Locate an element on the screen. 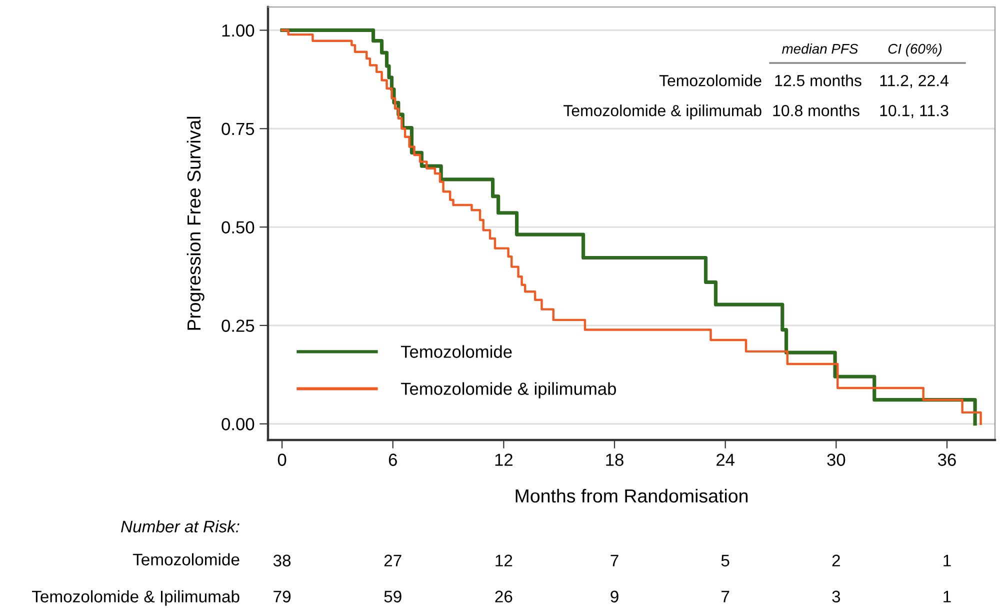 The height and width of the screenshot is (611, 1000). x-tick-label: 12 is located at coordinates (503, 460).